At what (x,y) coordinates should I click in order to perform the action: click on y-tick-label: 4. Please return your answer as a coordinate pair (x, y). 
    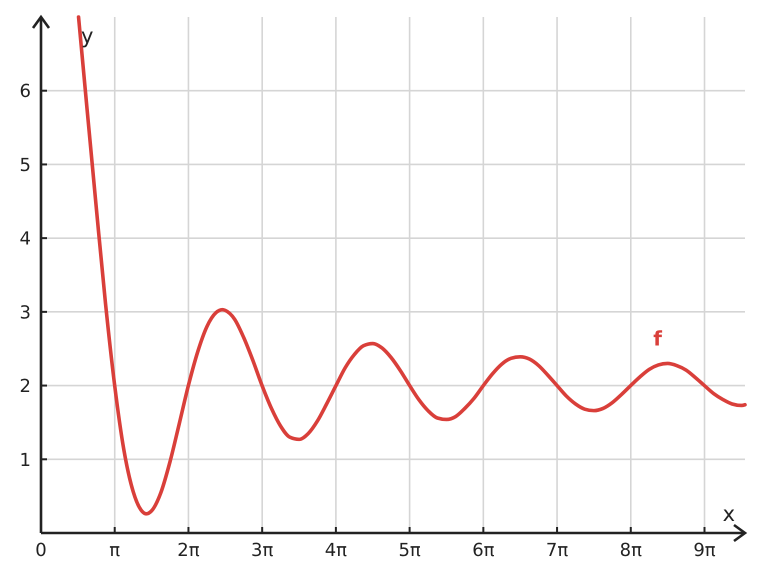
    Looking at the image, I should click on (25, 239).